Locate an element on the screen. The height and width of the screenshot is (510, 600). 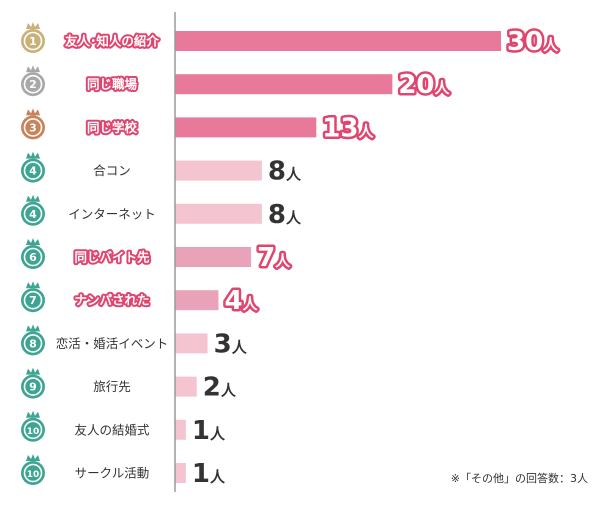
bar-row-11: 10 サークル活動 1人 is located at coordinates (123, 471).